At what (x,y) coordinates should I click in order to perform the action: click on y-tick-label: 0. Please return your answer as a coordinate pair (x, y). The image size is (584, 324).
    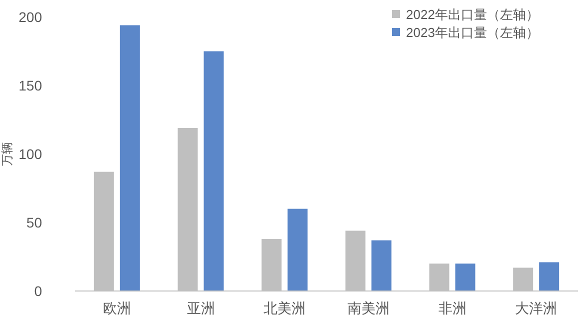
    Looking at the image, I should click on (38, 291).